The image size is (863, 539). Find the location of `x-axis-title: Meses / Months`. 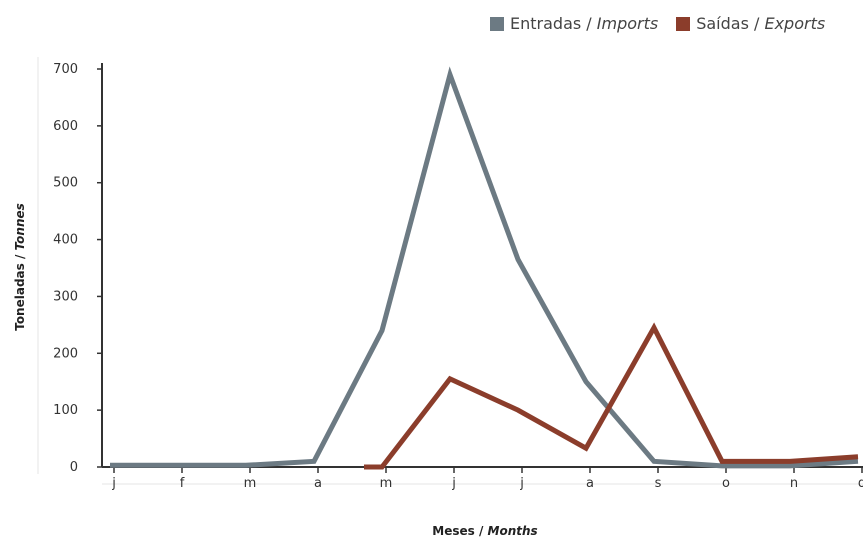

x-axis-title: Meses / Months is located at coordinates (485, 531).